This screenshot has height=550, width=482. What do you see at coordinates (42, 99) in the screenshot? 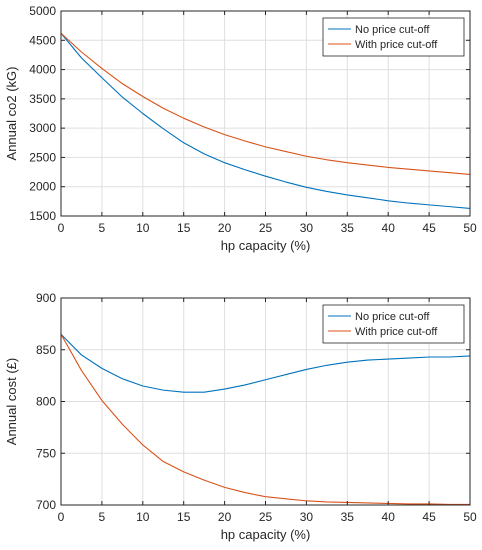
I see `y-tick-label: 3500` at bounding box center [42, 99].